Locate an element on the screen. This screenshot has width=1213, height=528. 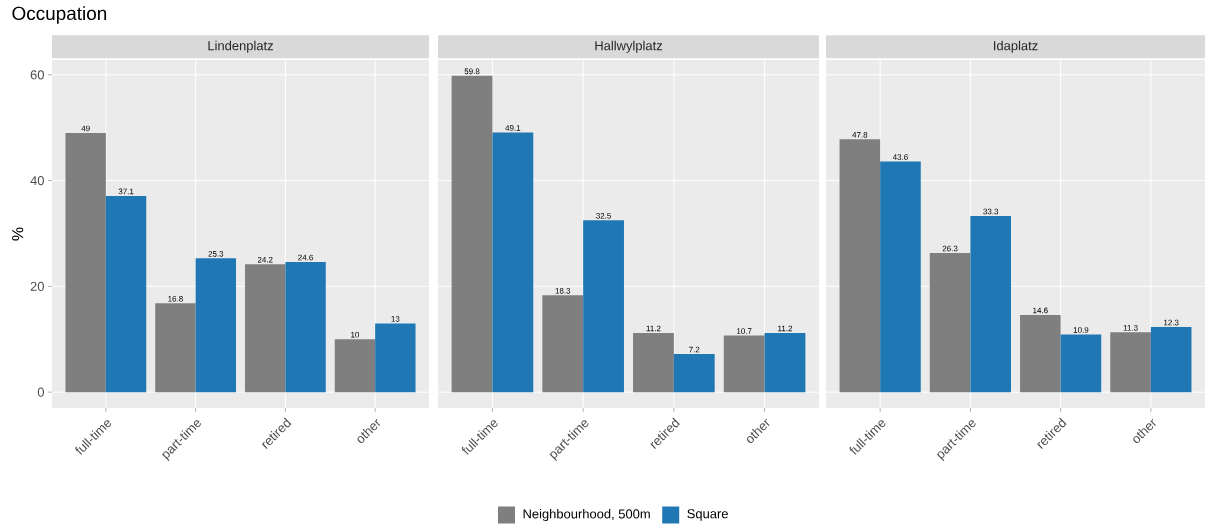
chart-subtitle: Hallwylplatz is located at coordinates (629, 46).